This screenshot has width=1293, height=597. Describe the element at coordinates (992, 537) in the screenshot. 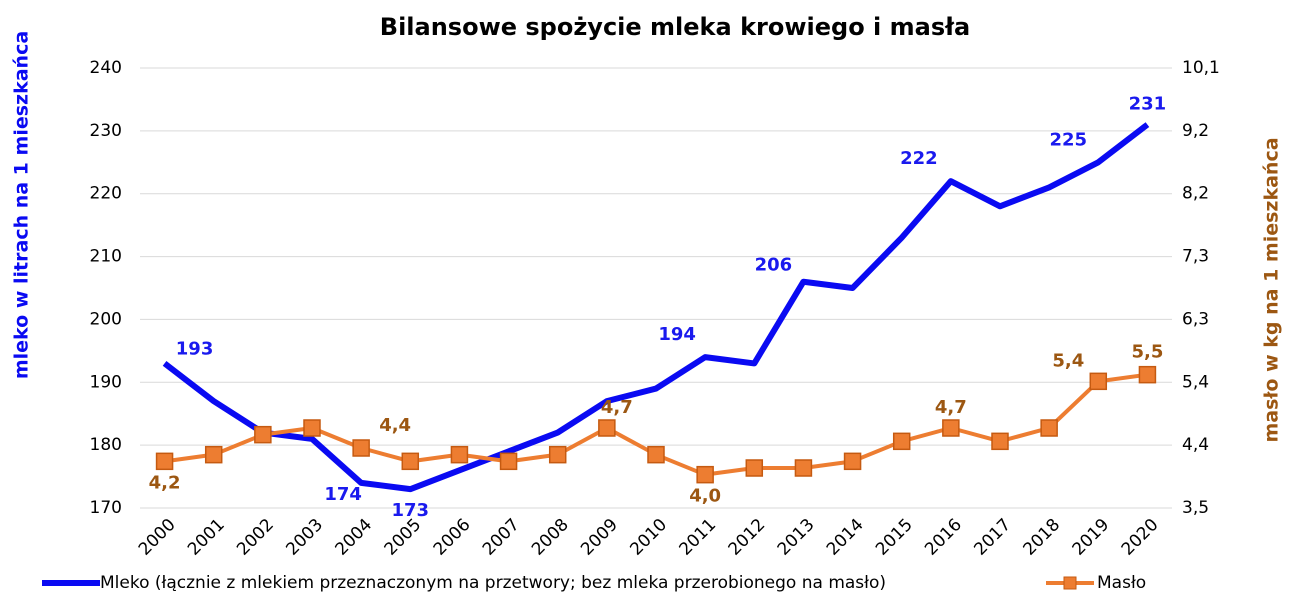

I see `x-tick-label: 2017` at that location.